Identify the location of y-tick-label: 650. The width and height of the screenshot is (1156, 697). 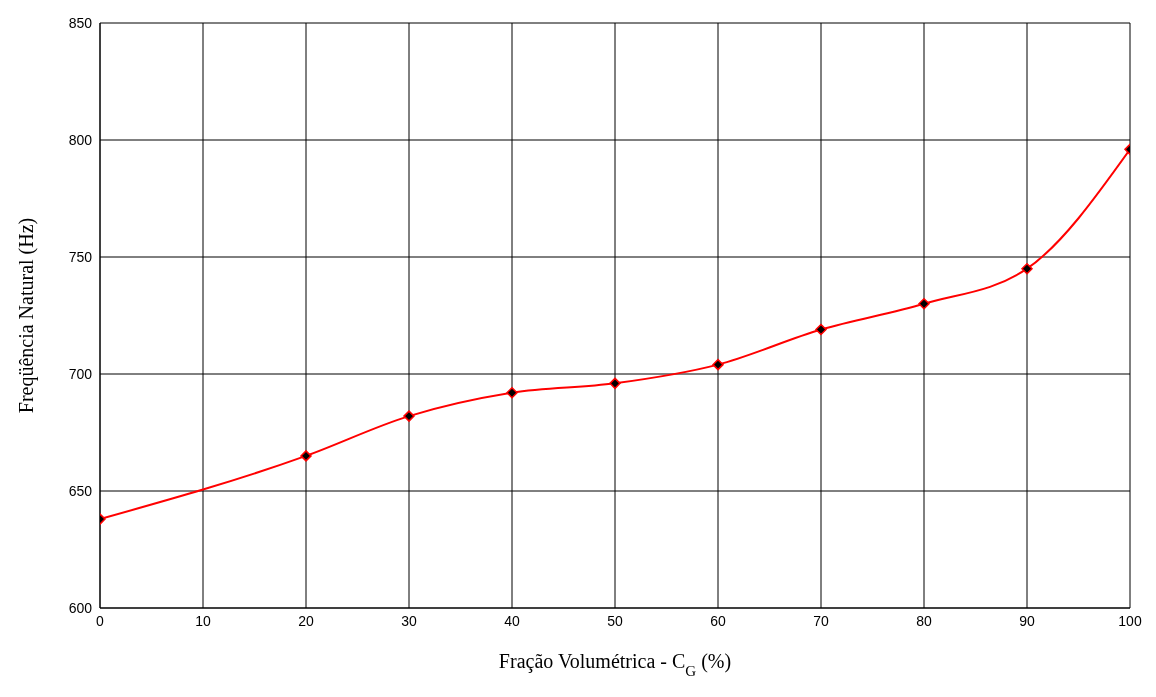
(80, 490).